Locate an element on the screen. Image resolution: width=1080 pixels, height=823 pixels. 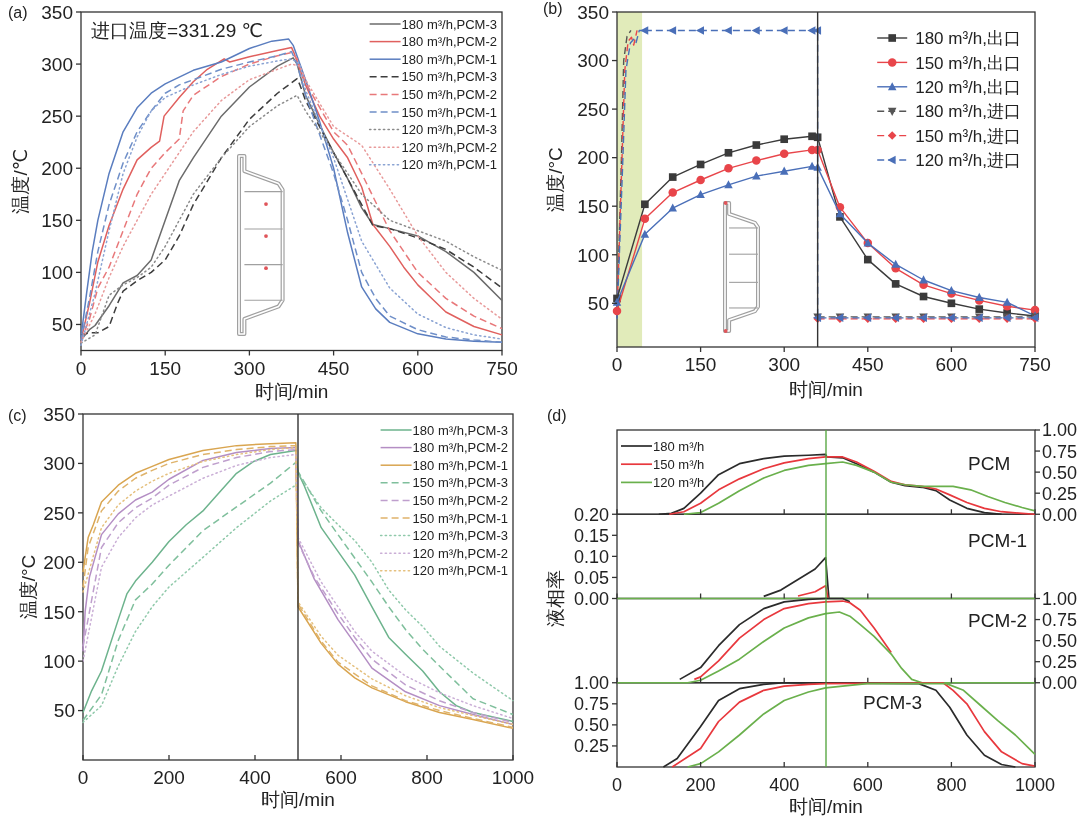
legend-label: 120 m³/h,出口 is located at coordinates (968, 87).